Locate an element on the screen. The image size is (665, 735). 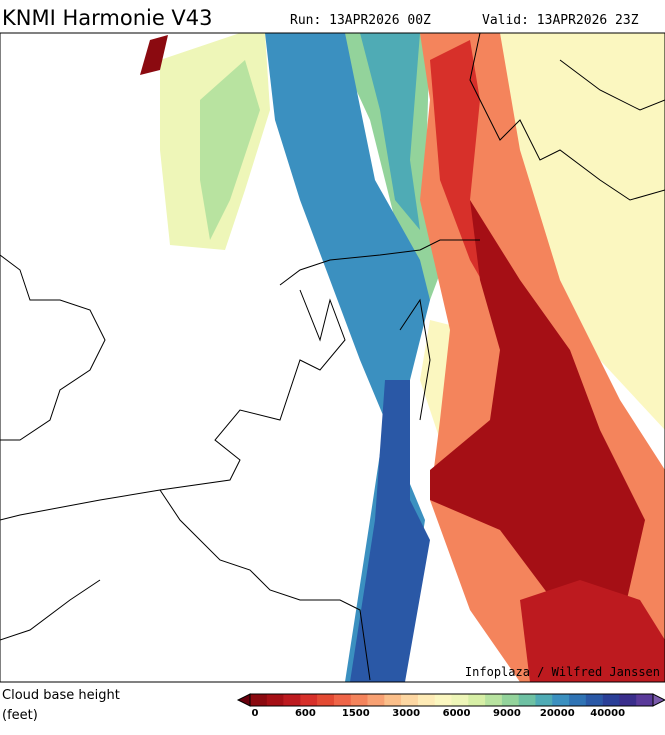
legend-tick-label: 9000 is located at coordinates (507, 713).